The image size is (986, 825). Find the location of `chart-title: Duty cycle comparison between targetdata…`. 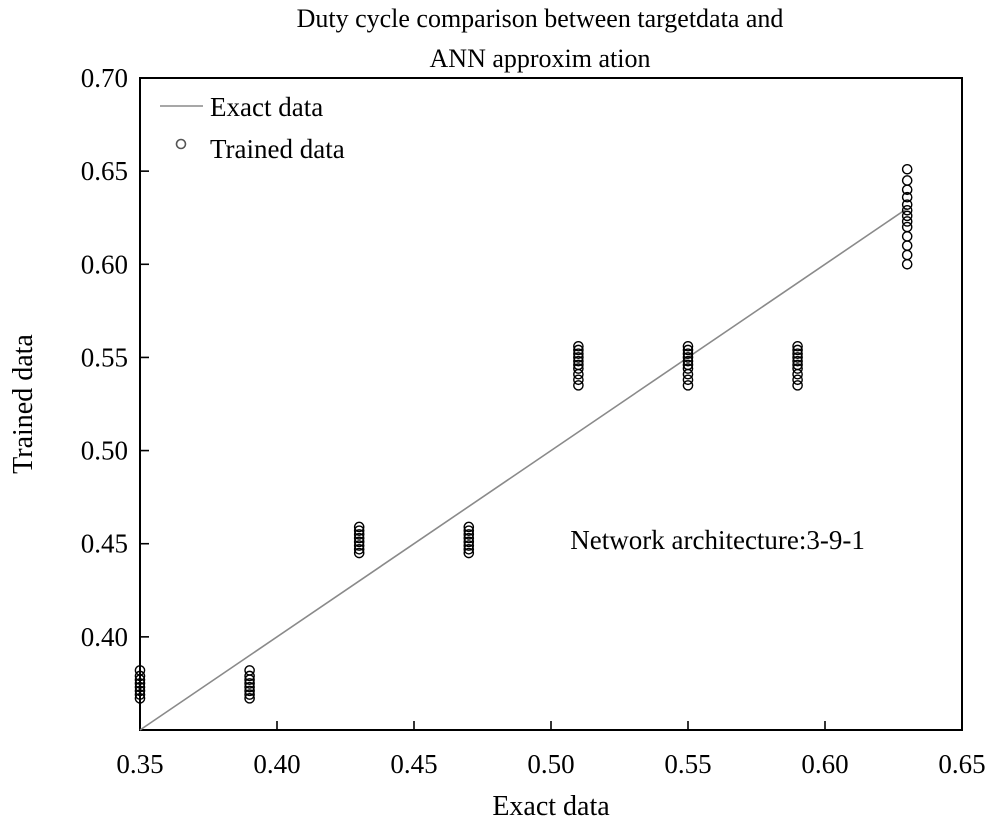

chart-title: Duty cycle comparison between targetdata… is located at coordinates (540, 38).